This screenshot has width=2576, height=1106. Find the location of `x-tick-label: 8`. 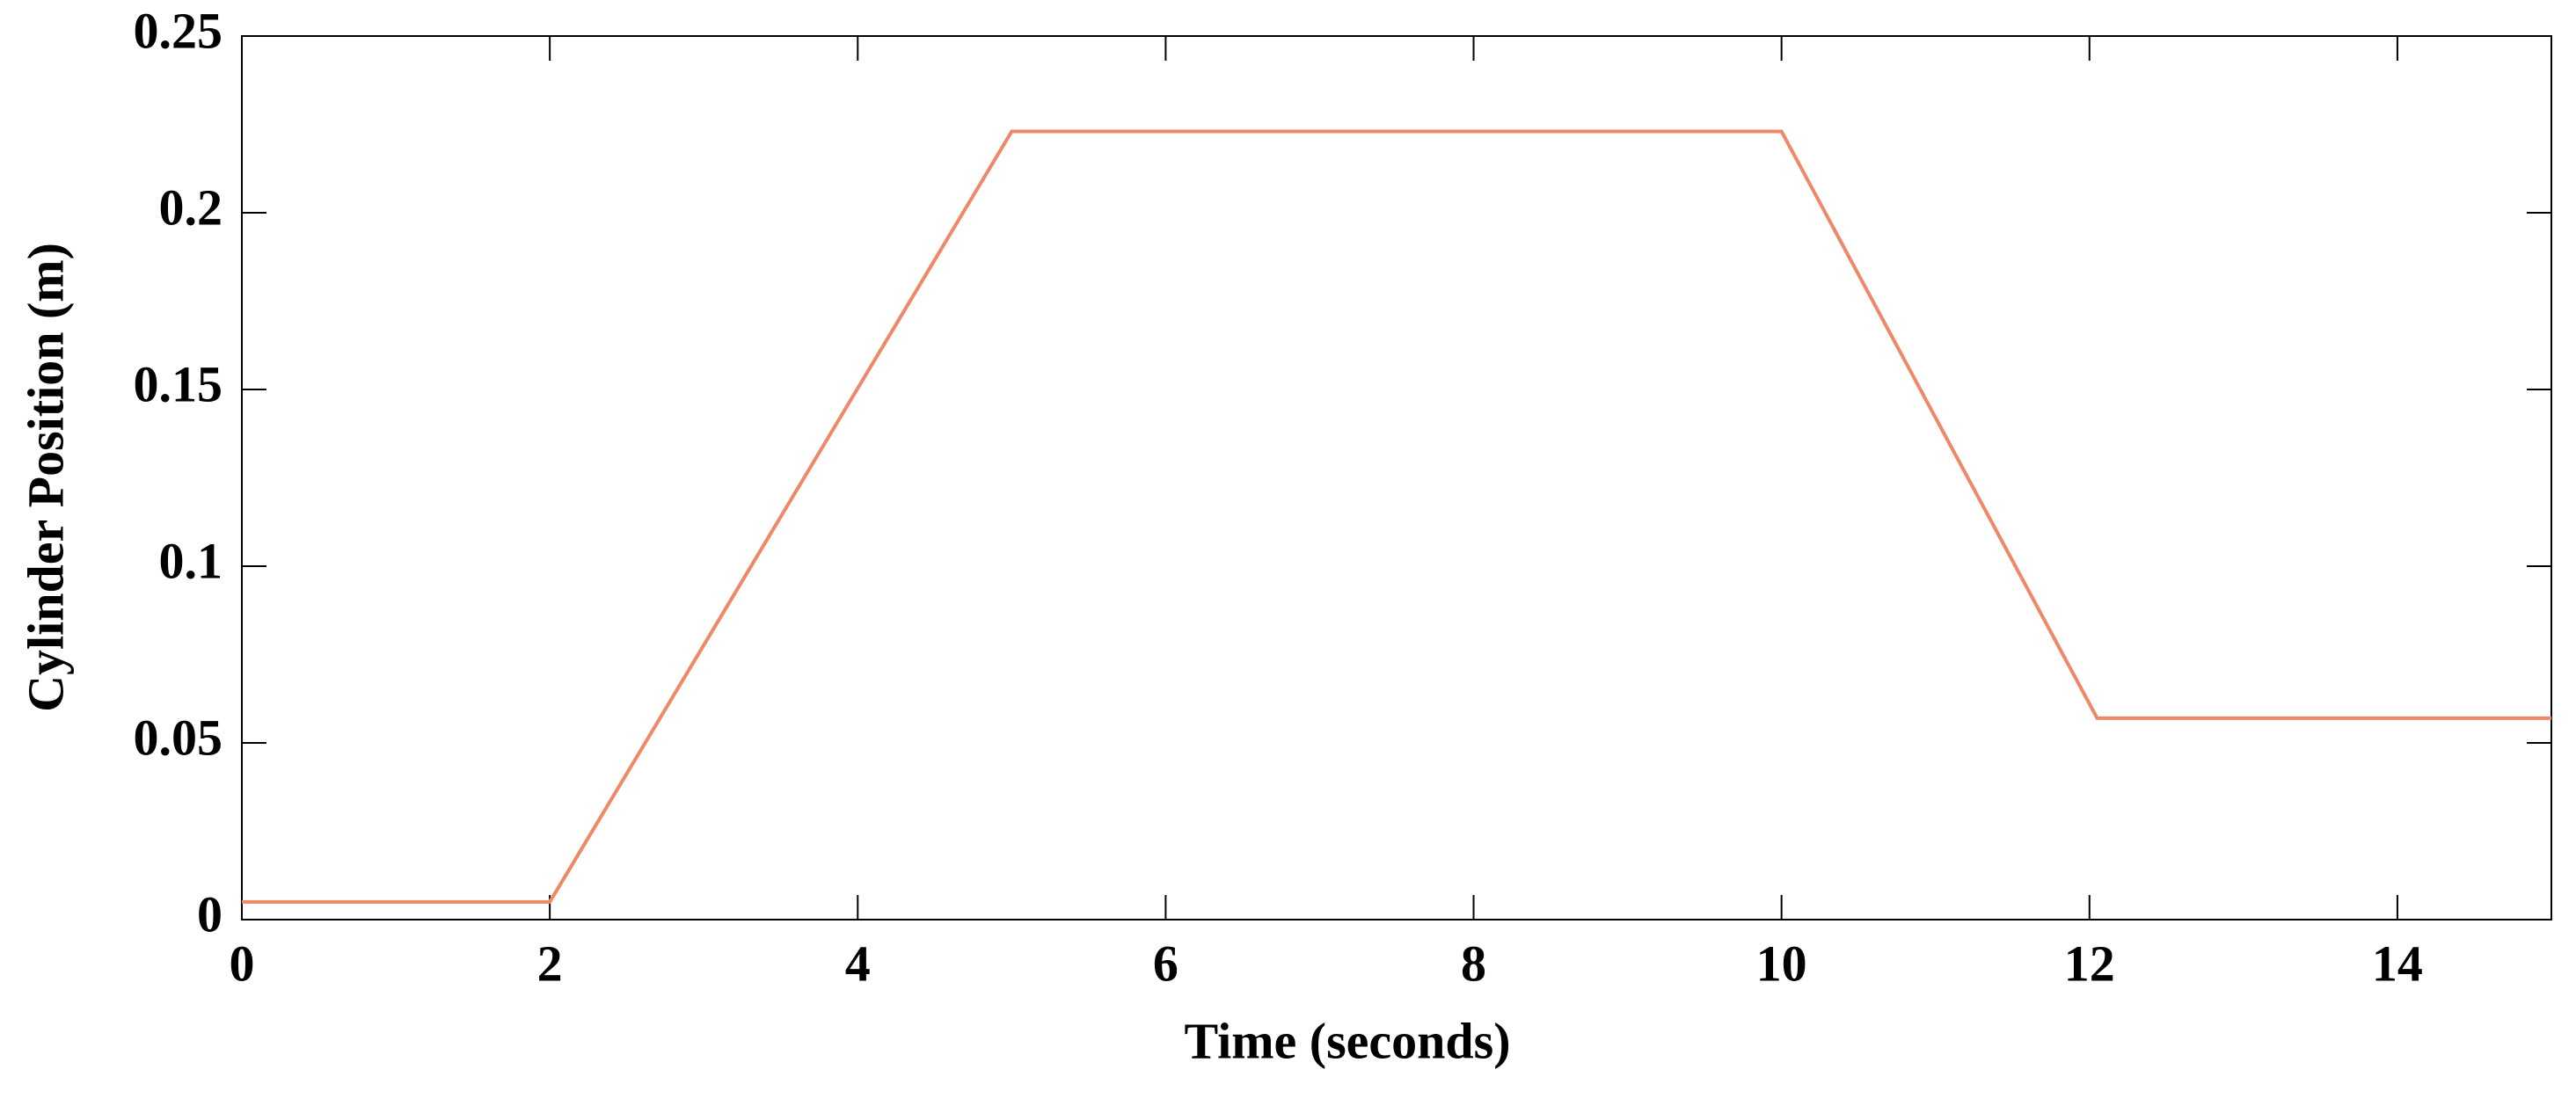

x-tick-label: 8 is located at coordinates (1473, 963).